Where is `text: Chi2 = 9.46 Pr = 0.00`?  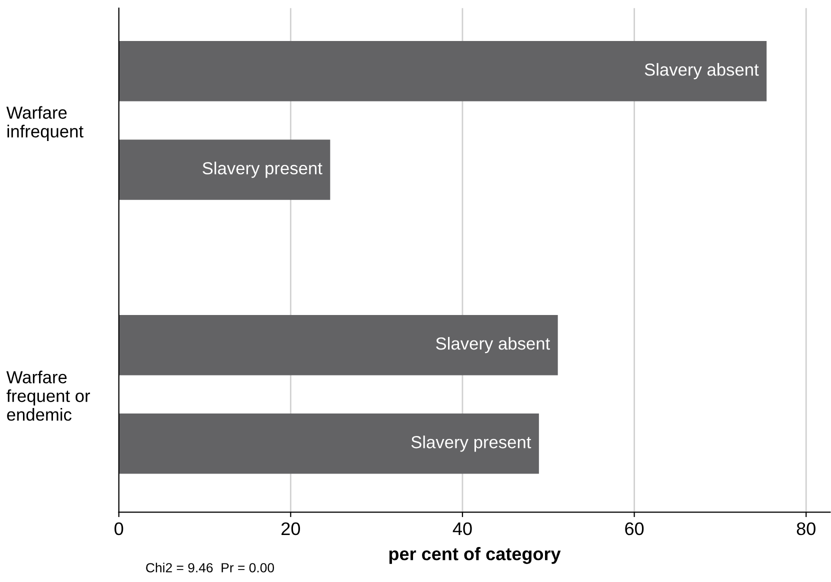
text: Chi2 = 9.46 Pr = 0.00 is located at coordinates (210, 567).